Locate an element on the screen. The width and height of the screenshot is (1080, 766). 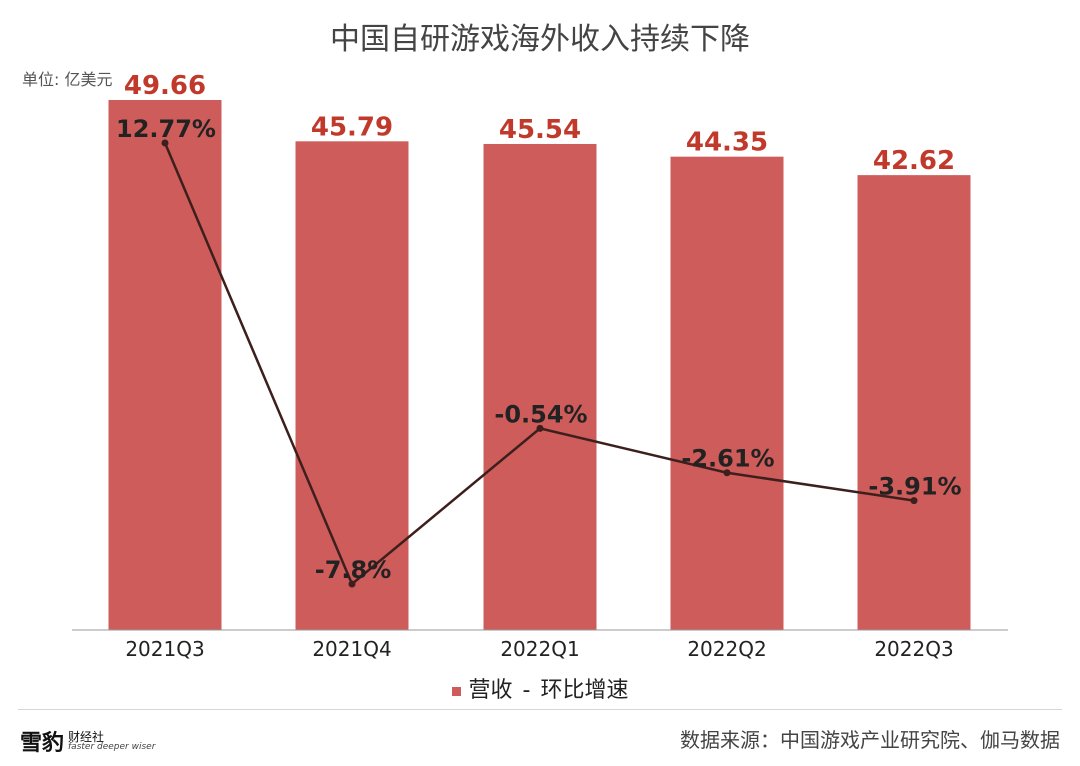
legend: 营收 - 环比增速 is located at coordinates (540, 688).